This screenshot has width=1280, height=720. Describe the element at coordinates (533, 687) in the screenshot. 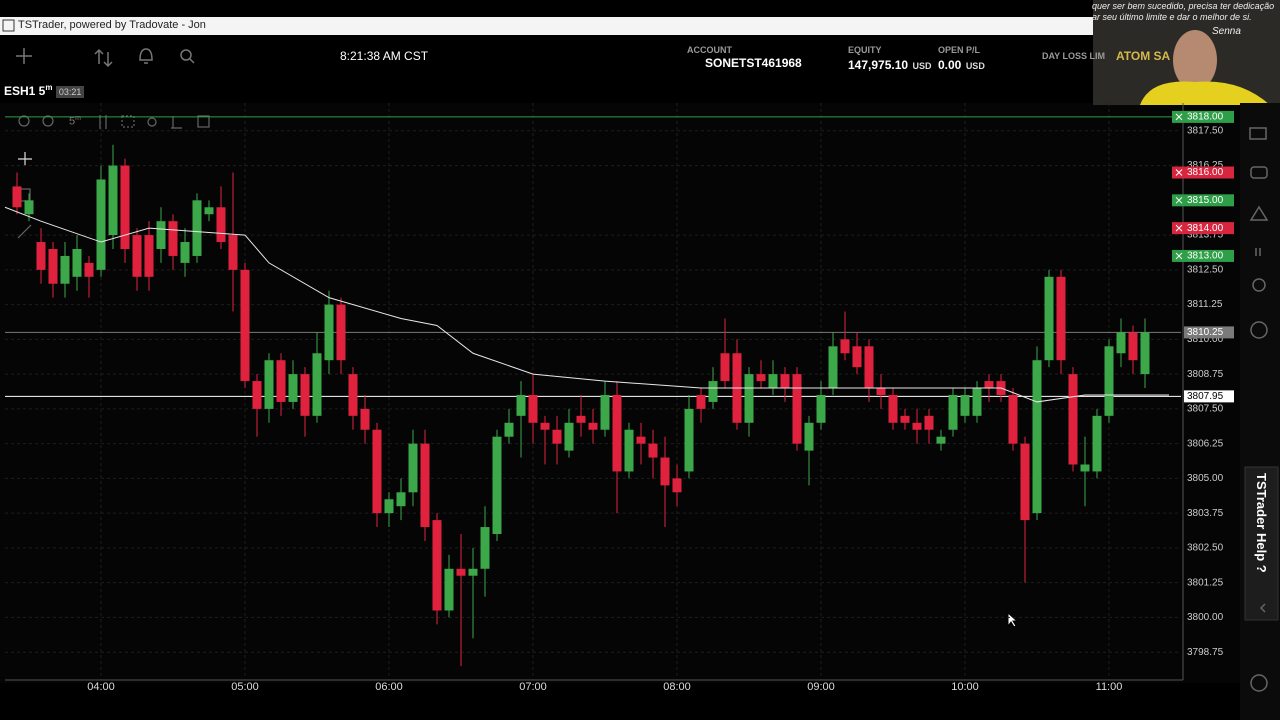

I see `x-tick-label: 07:00` at that location.